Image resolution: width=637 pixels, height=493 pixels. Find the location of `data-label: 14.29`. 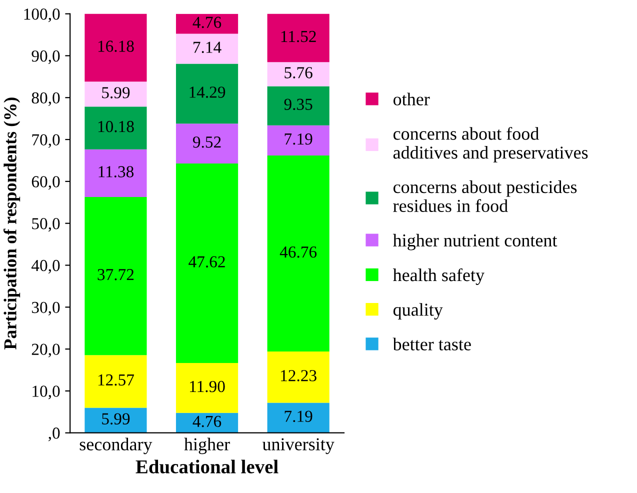

data-label: 14.29 is located at coordinates (208, 92).